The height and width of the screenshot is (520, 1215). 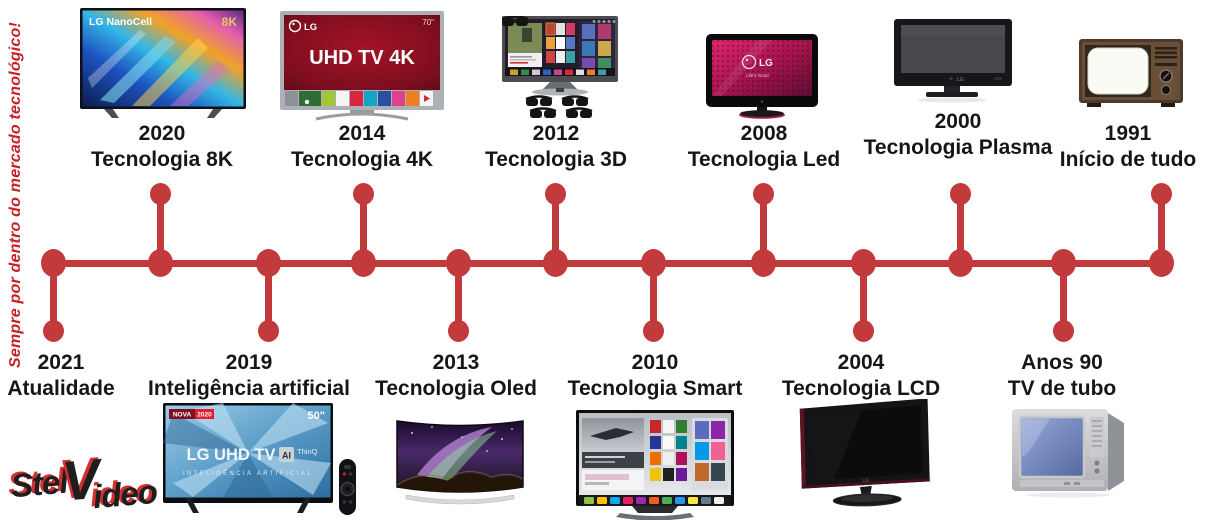 I want to click on event-2004-labels: 2004 Tecnologia LCD, so click(x=861, y=376).